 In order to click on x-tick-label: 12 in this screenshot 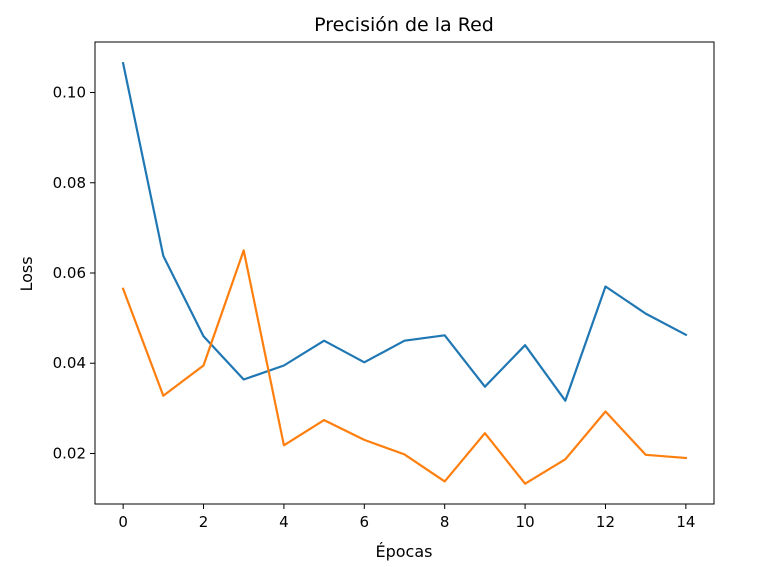, I will do `click(605, 522)`.